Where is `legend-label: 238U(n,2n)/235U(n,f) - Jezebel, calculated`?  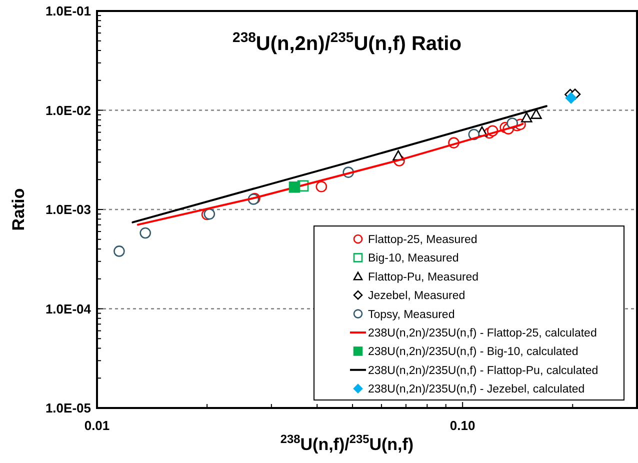 legend-label: 238U(n,2n)/235U(n,f) - Jezebel, calculated is located at coordinates (476, 390).